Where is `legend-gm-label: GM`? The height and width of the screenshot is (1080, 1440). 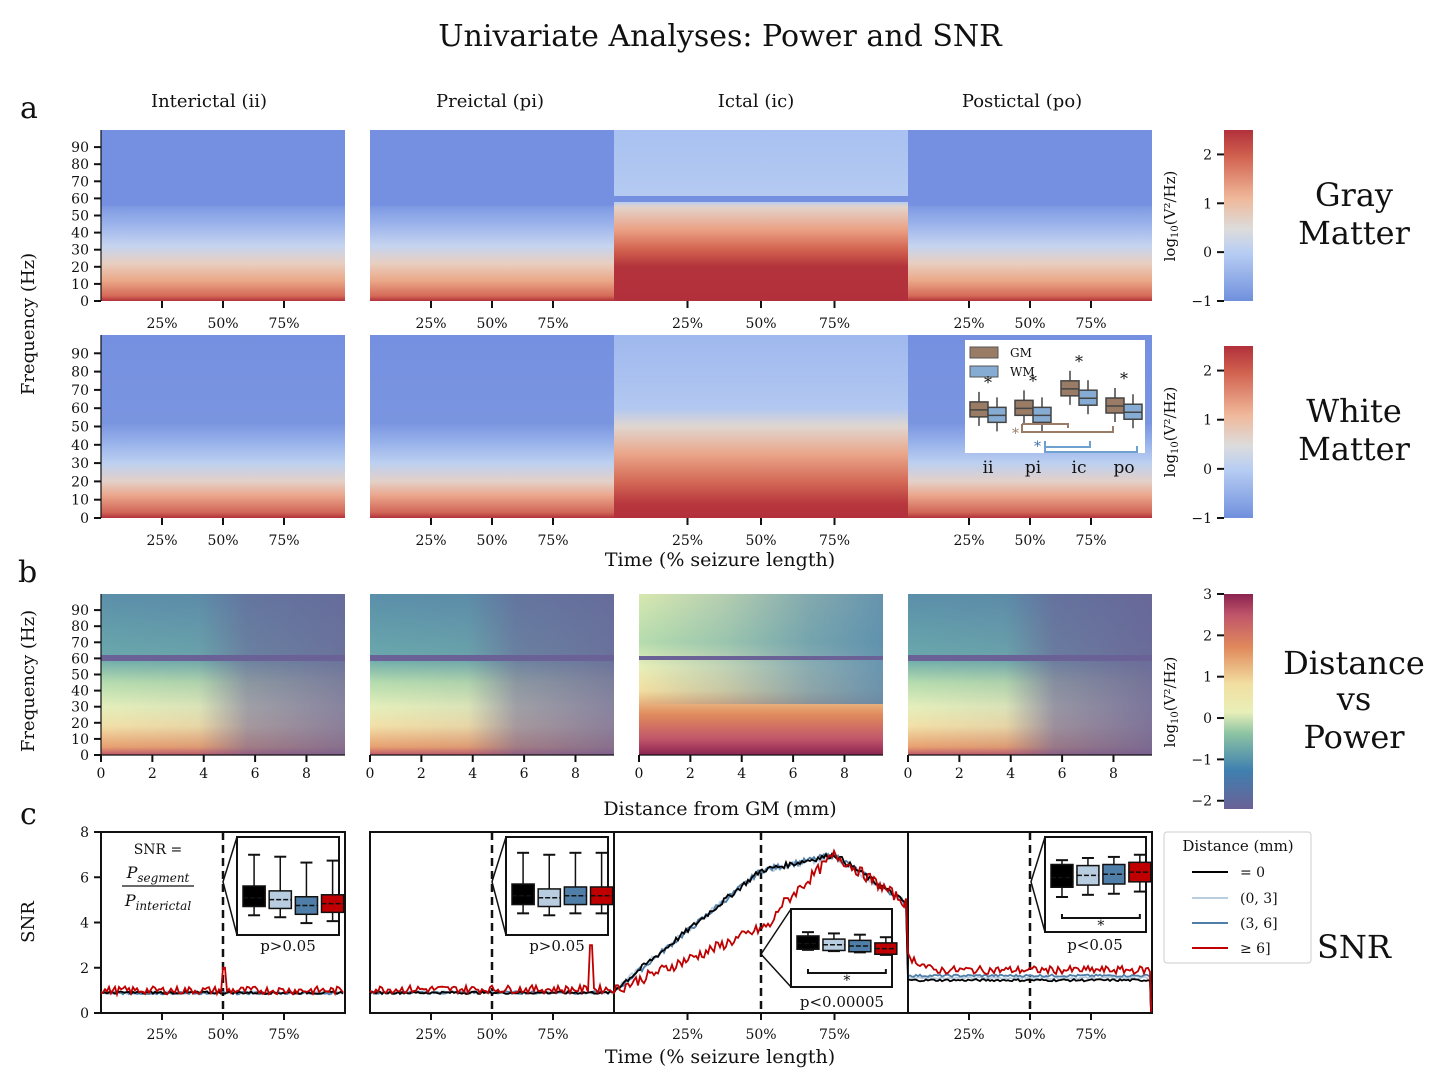
legend-gm-label: GM is located at coordinates (1021, 353).